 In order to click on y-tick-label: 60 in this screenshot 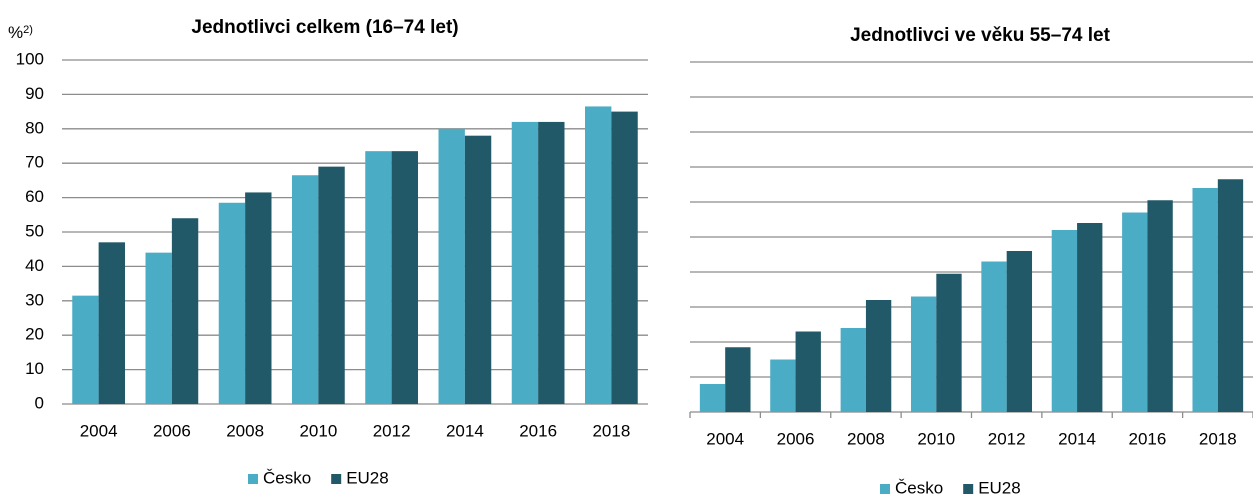, I will do `click(34, 196)`.